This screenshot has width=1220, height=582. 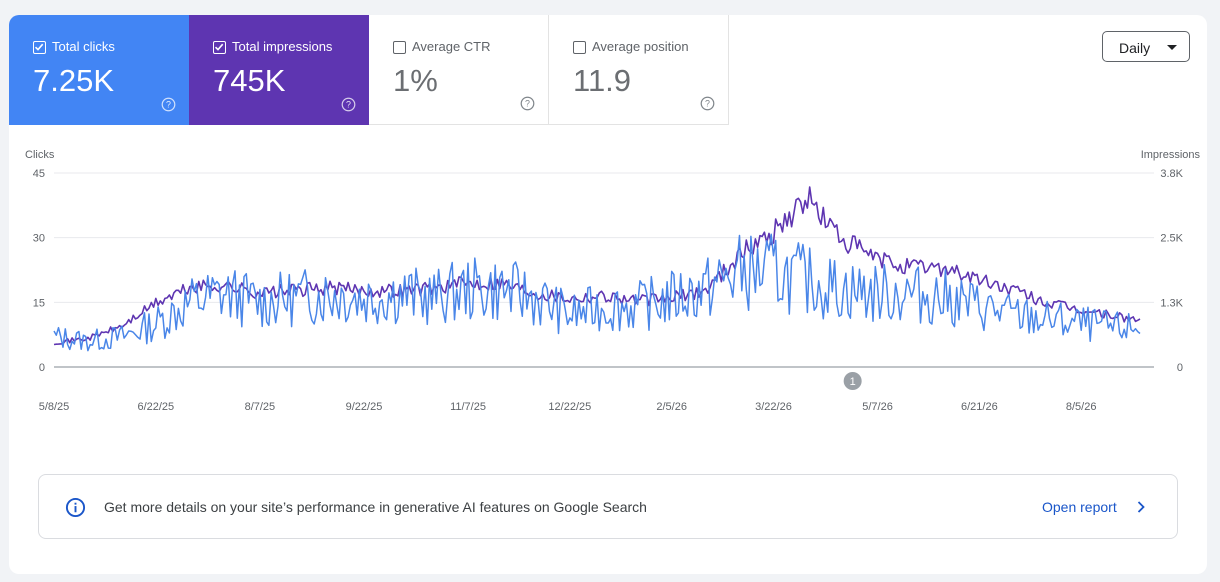 I want to click on metric-value: 7.25K, so click(x=74, y=80).